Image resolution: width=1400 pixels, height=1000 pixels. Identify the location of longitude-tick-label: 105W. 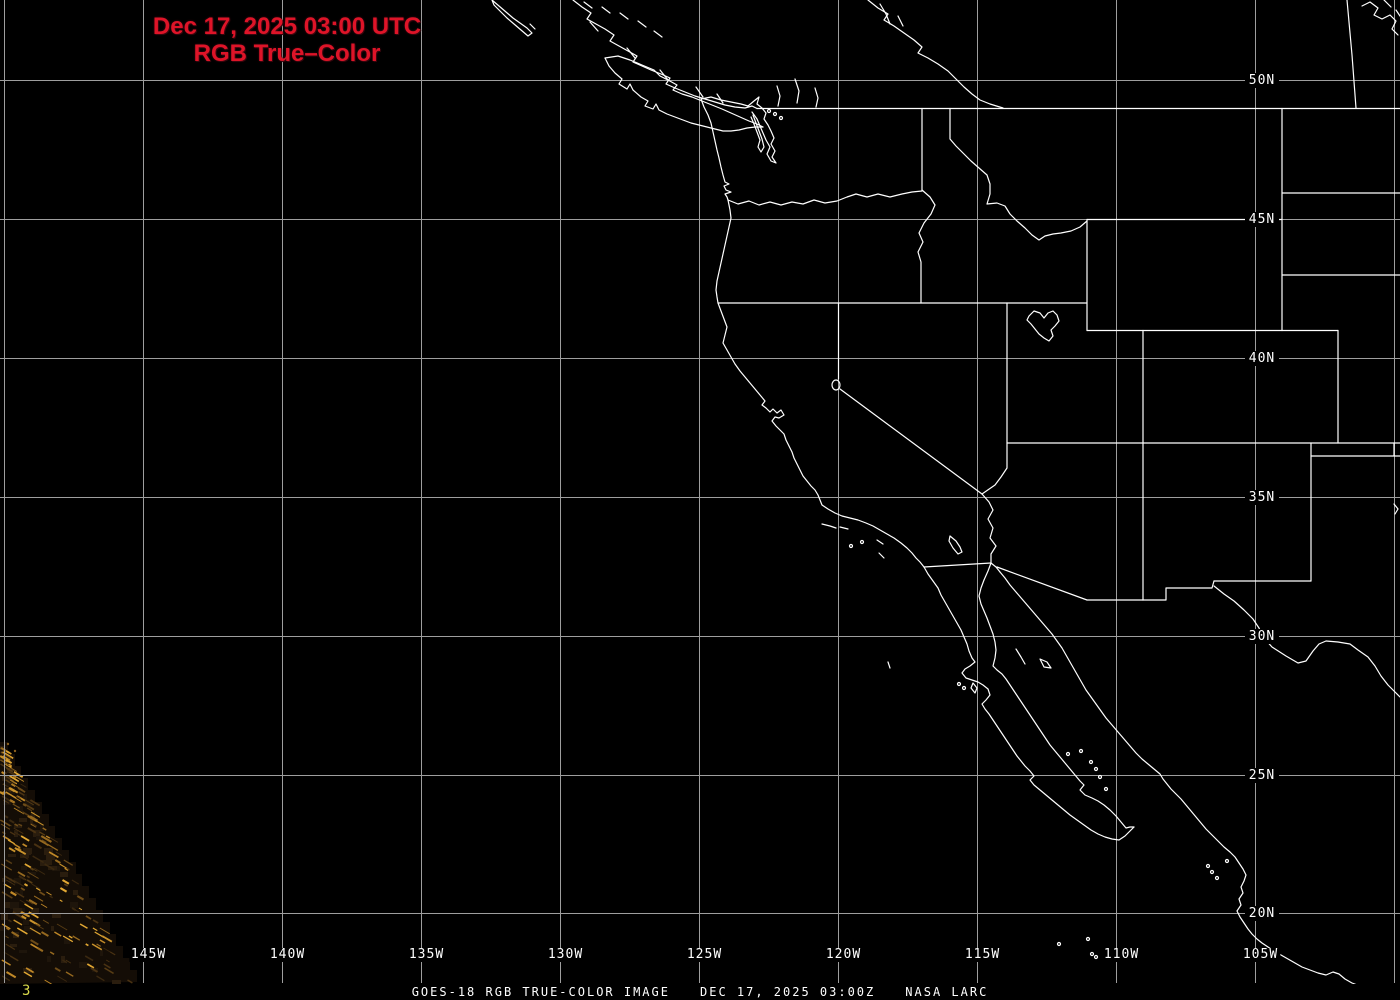
(1260, 954).